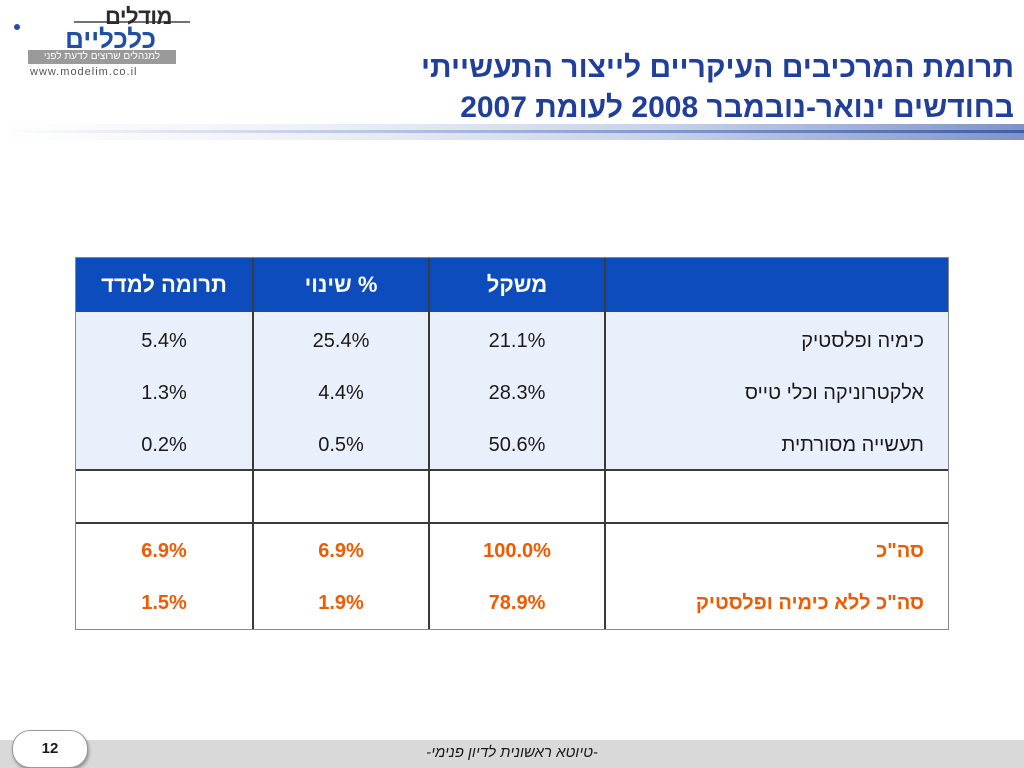  What do you see at coordinates (102, 57) in the screenshot?
I see `logo-tagline: למנהלים שרוצים לדעת לפני` at bounding box center [102, 57].